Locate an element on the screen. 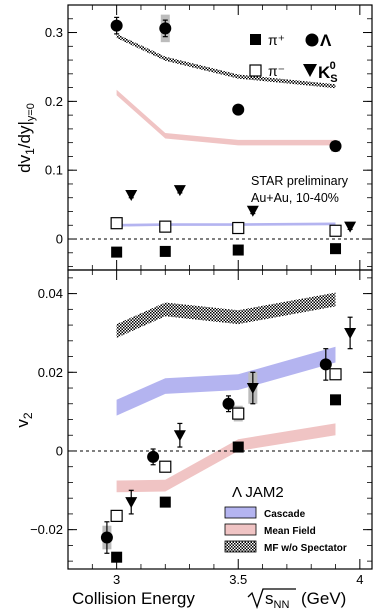 The image size is (380, 616). legend-title: Λ JAM2 is located at coordinates (258, 492).